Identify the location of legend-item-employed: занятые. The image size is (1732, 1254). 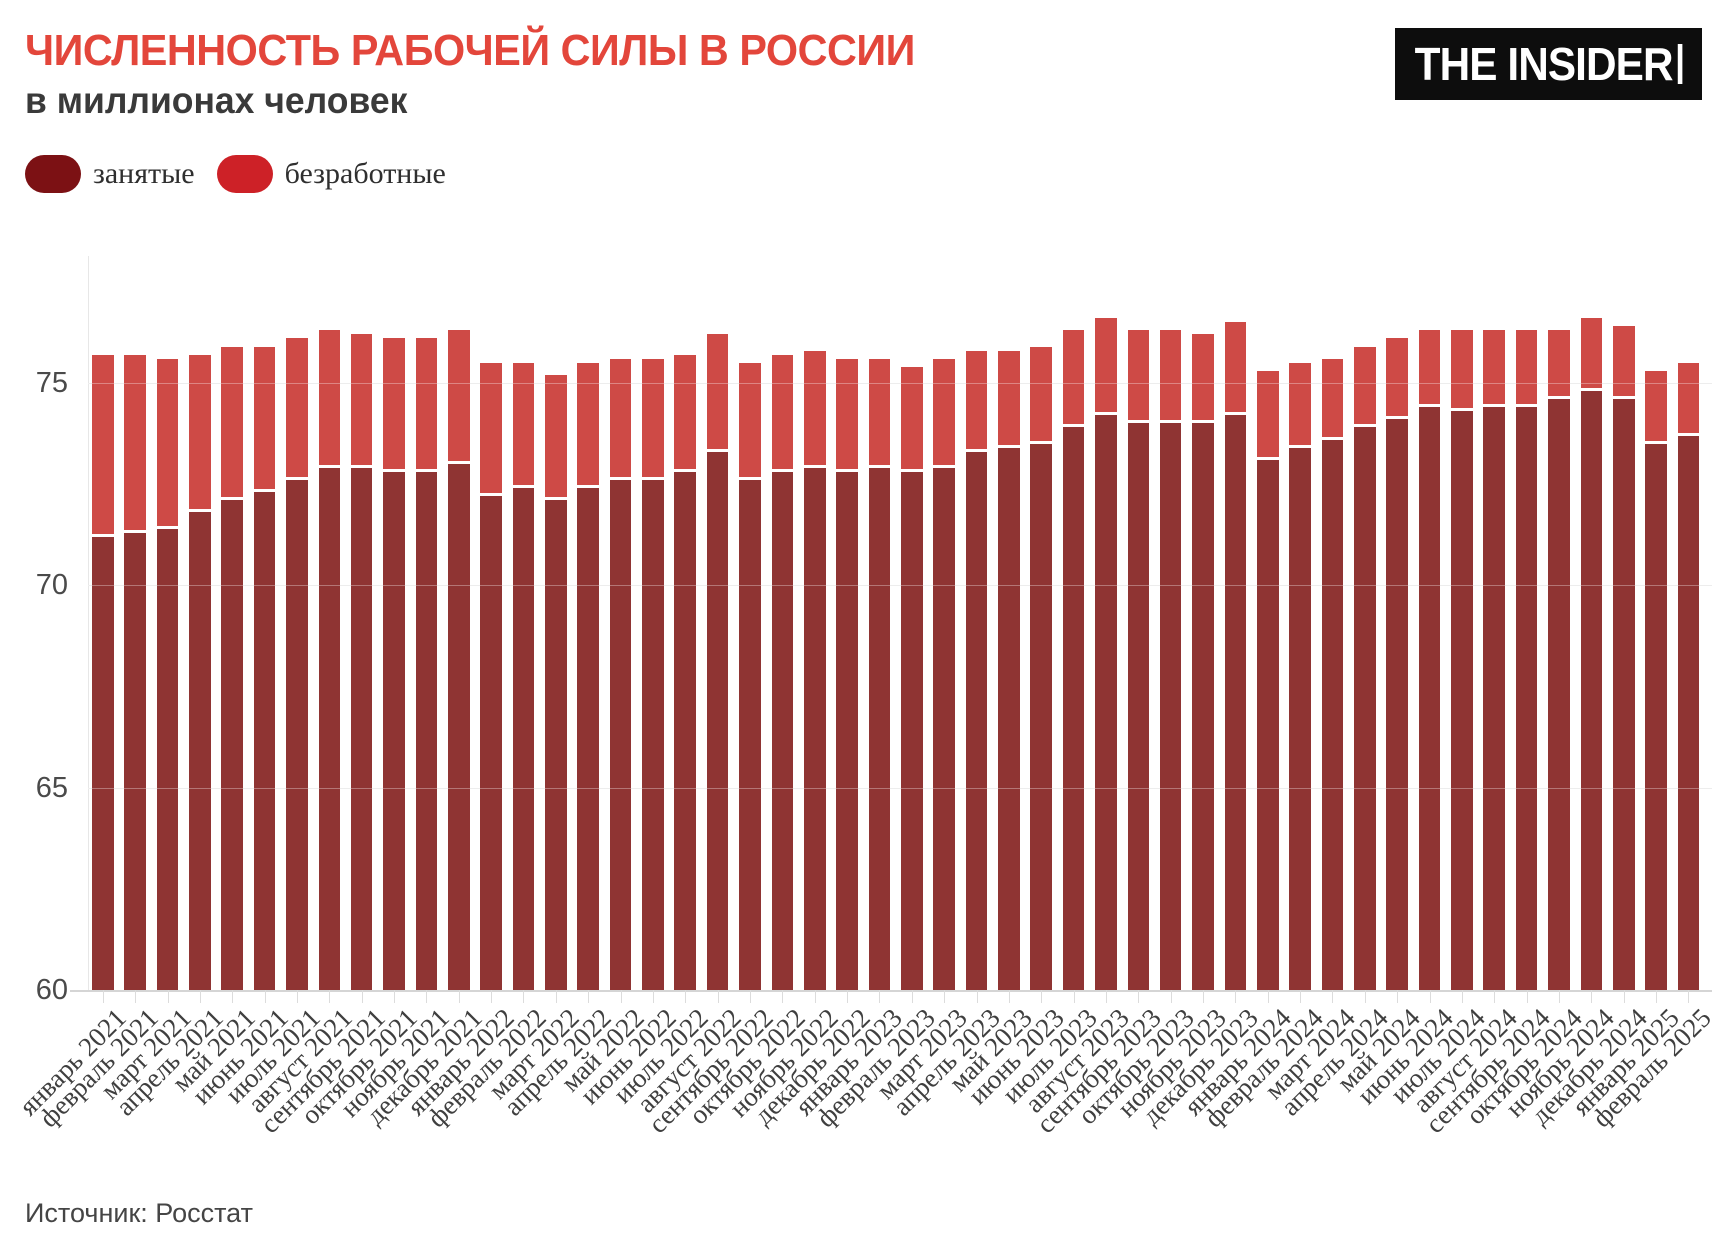
(110, 174).